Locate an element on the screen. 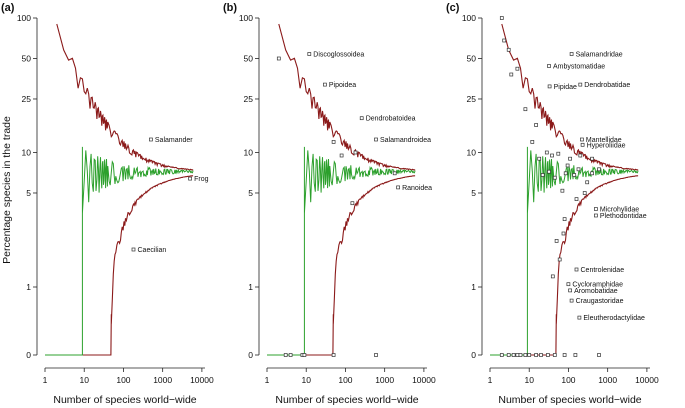 This screenshot has width=685, height=408. point-label: Salamander is located at coordinates (174, 140).